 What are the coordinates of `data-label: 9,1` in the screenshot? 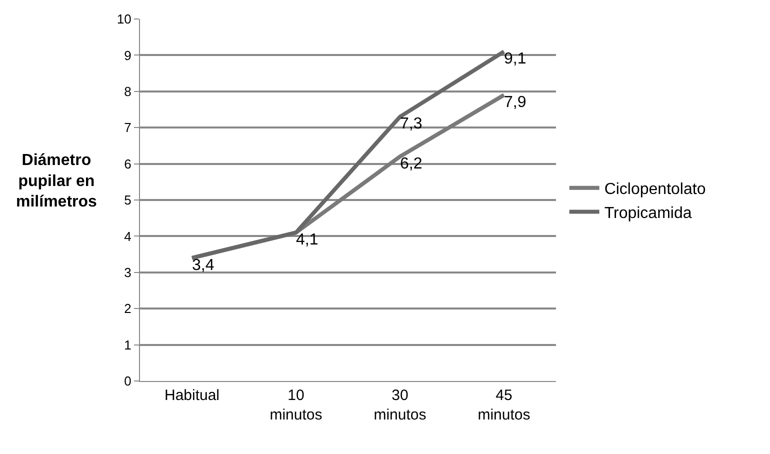 It's located at (515, 59).